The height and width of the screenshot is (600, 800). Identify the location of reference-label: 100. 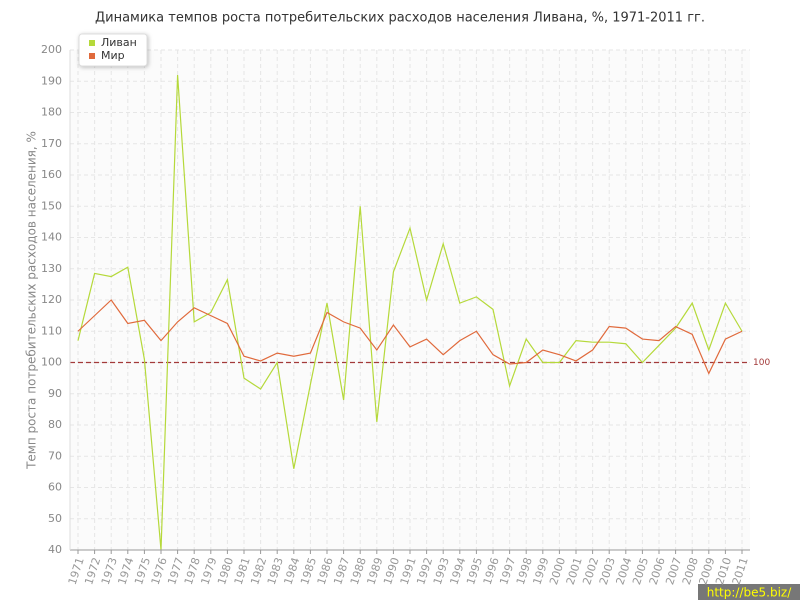
(761, 363).